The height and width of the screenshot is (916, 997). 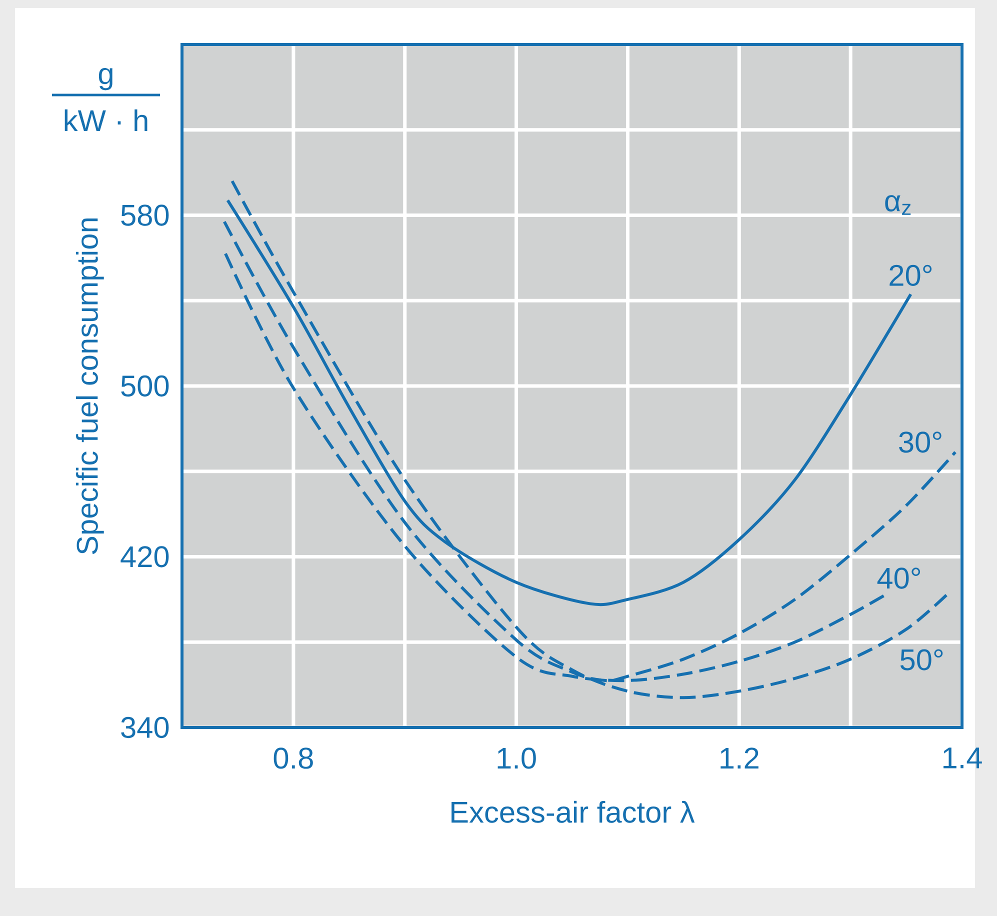 I want to click on y-axis-title: Specific fuel consumption, so click(x=90, y=386).